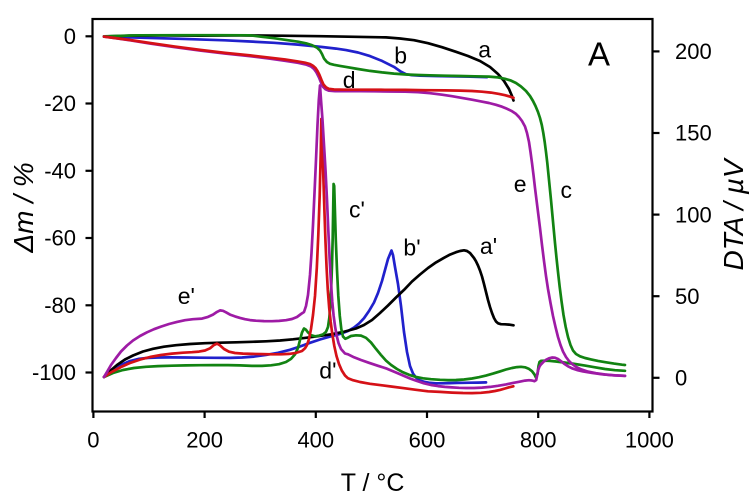 The width and height of the screenshot is (753, 499). What do you see at coordinates (357, 210) in the screenshot?
I see `svg-text: c'` at bounding box center [357, 210].